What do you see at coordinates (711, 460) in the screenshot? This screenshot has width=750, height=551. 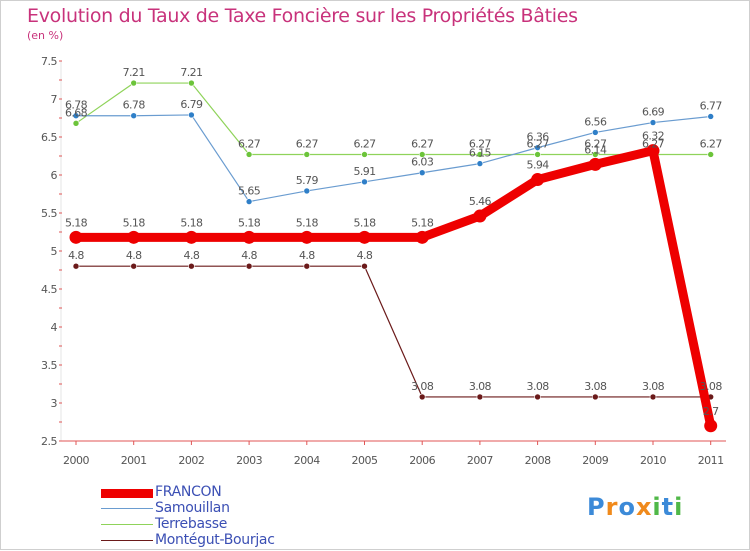 I see `x-tick-label: 2011` at bounding box center [711, 460].